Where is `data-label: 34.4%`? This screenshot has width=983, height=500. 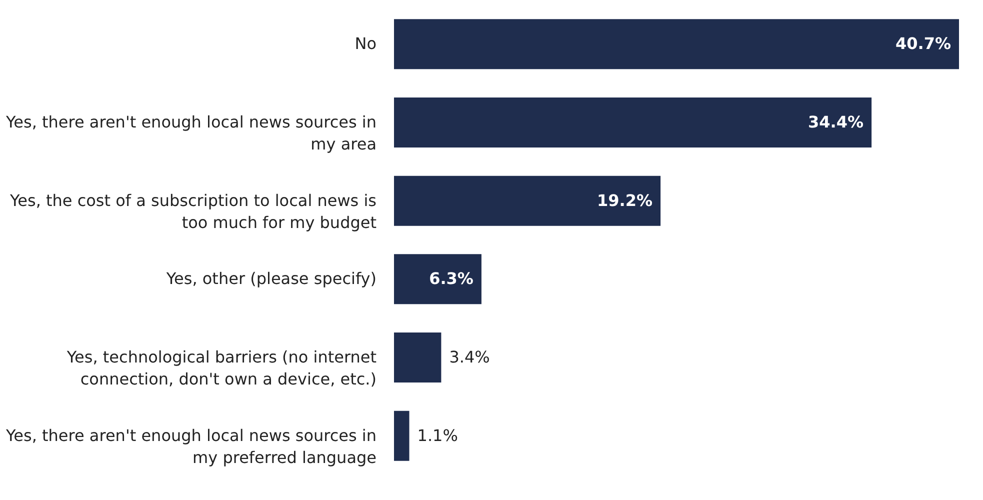
data-label: 34.4% is located at coordinates (836, 122).